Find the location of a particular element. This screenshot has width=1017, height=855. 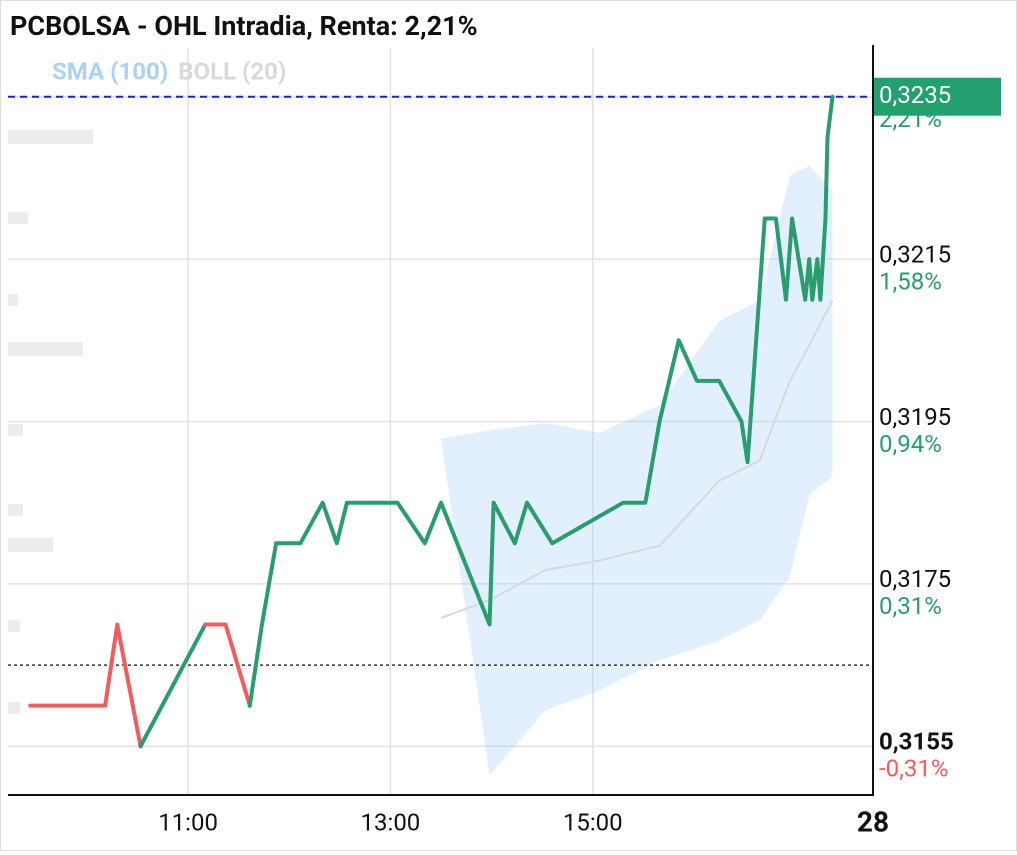

pct-label: 0,31% is located at coordinates (910, 606).